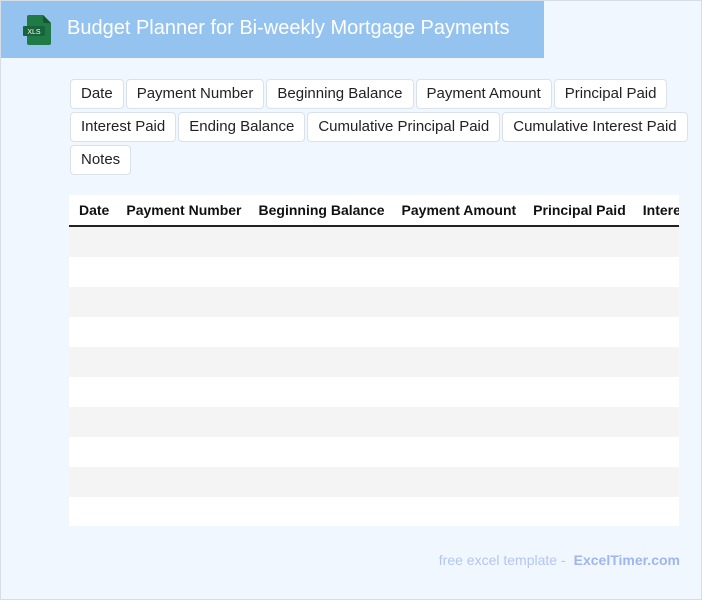 The width and height of the screenshot is (702, 600). I want to click on footer-text: free excel template -, so click(502, 560).